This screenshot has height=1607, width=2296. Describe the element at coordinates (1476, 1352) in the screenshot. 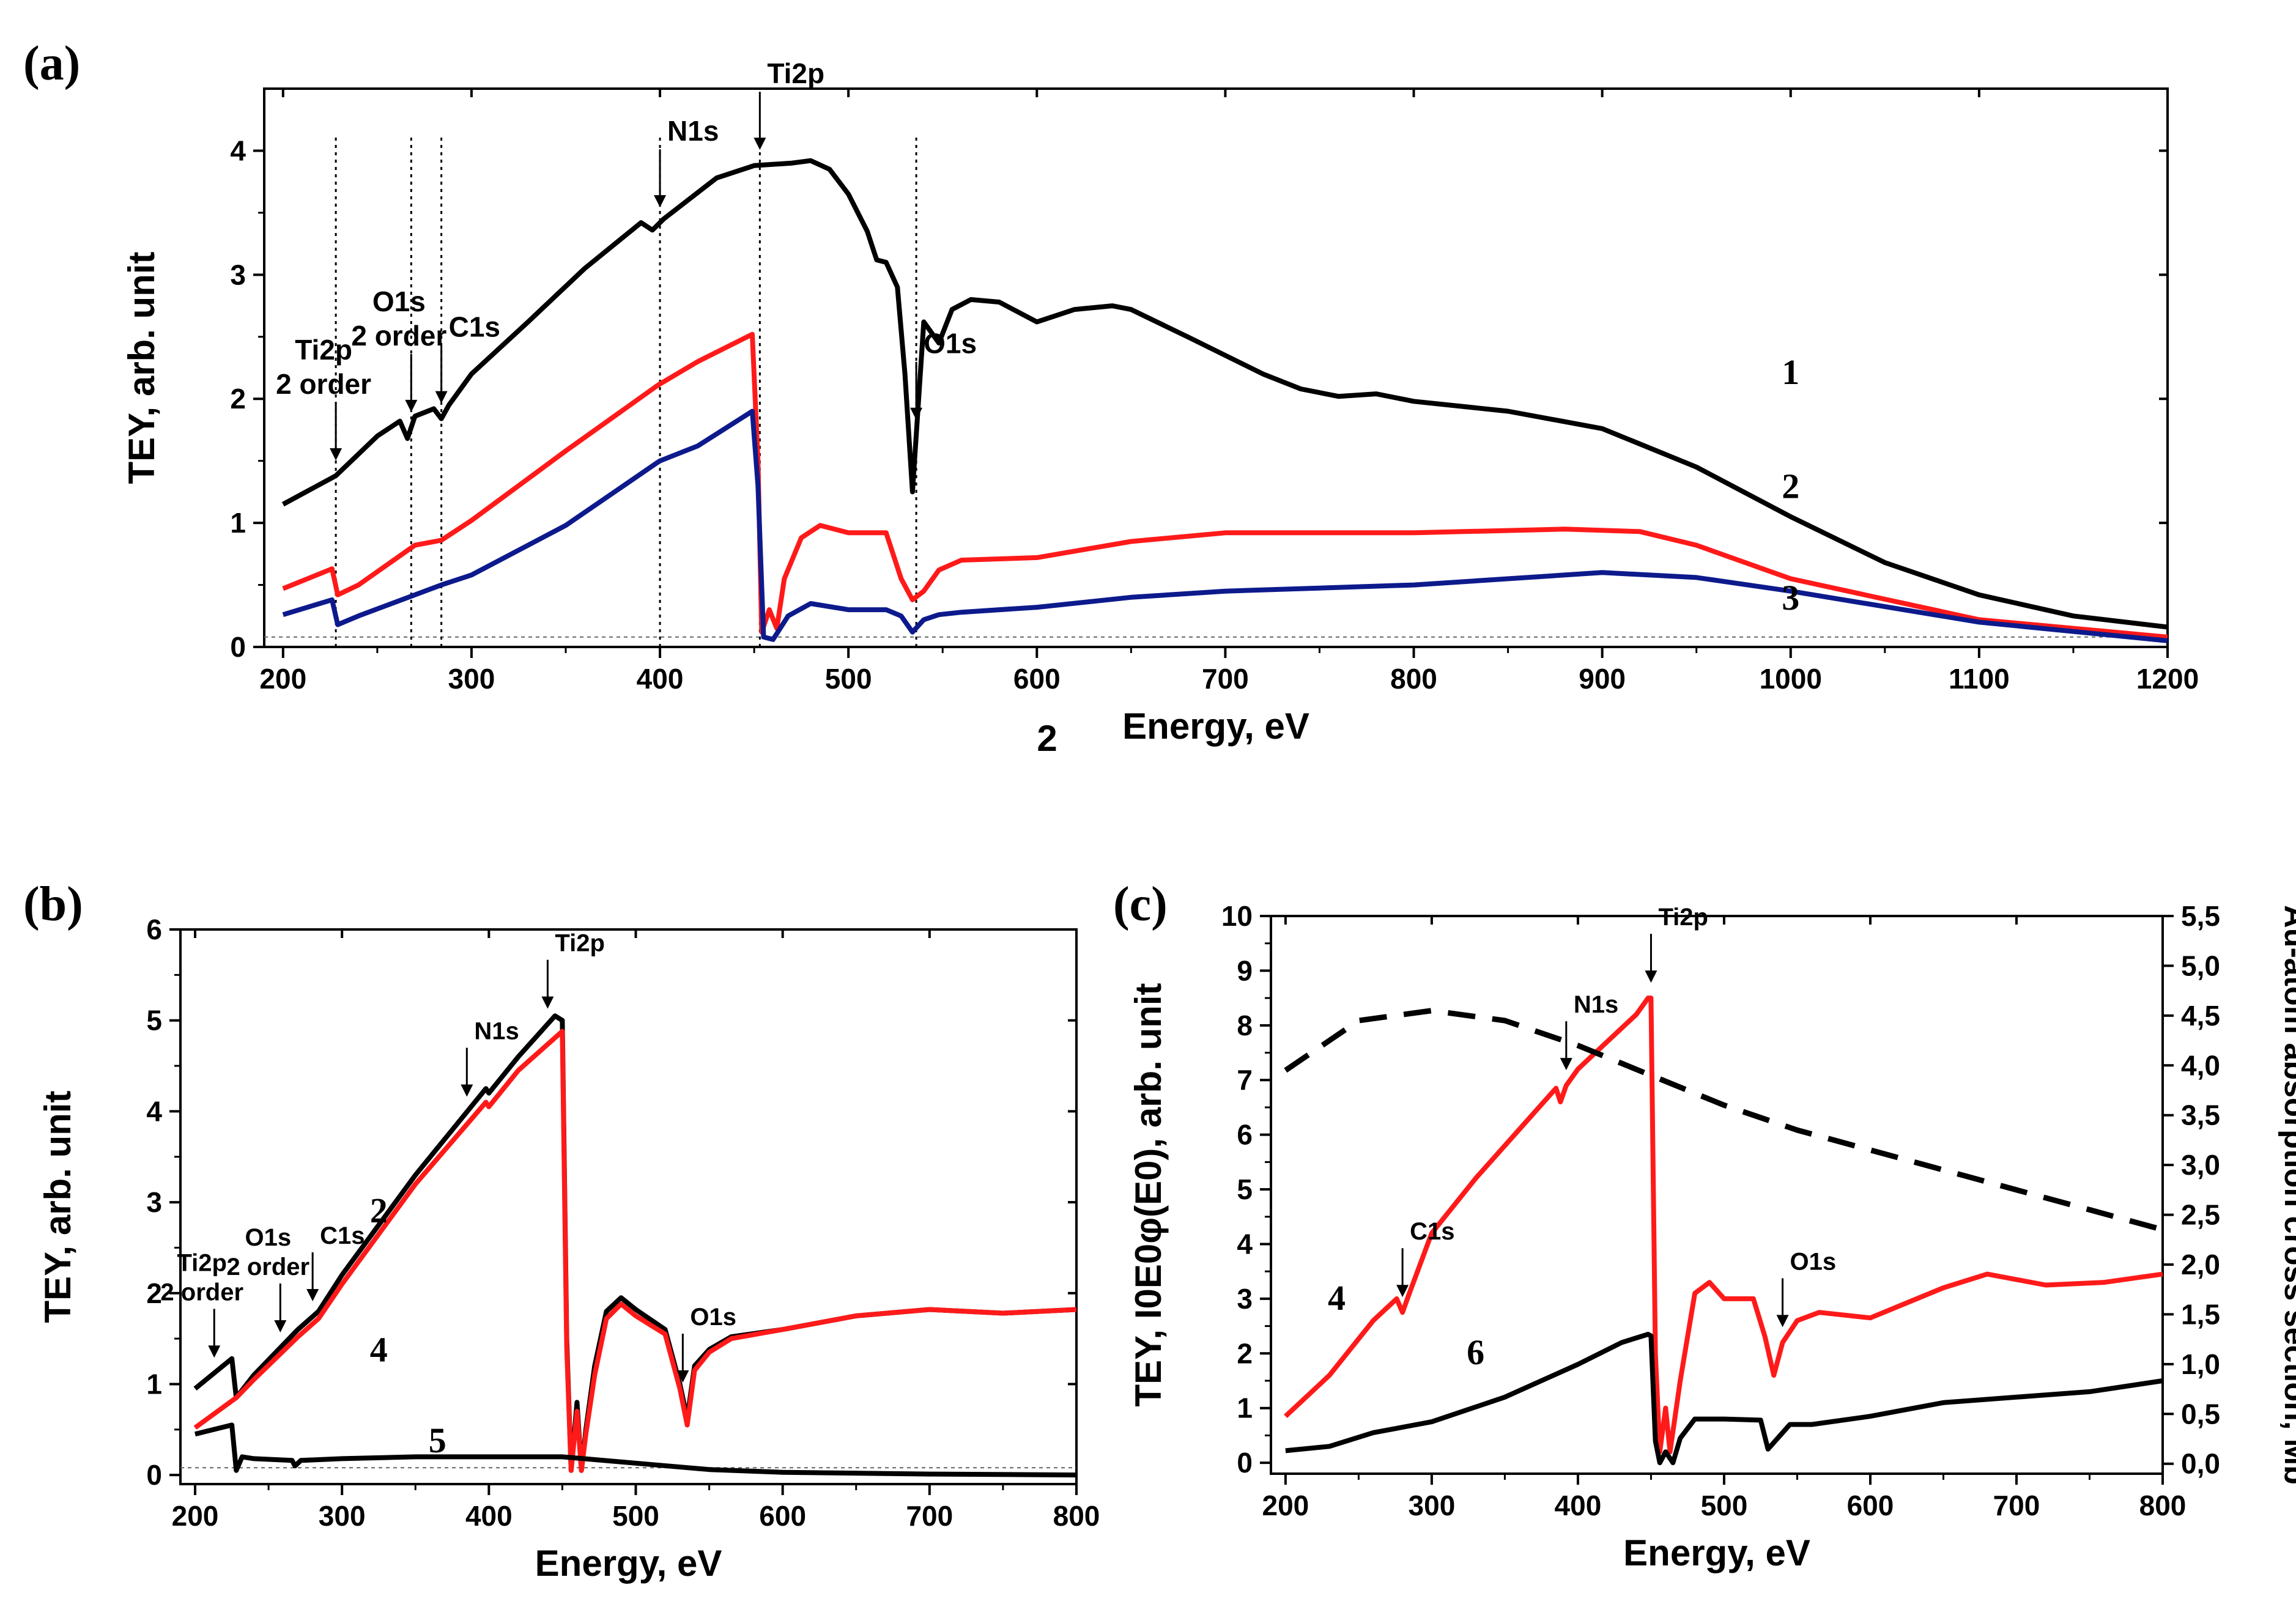

I see `curve-label: 6` at that location.